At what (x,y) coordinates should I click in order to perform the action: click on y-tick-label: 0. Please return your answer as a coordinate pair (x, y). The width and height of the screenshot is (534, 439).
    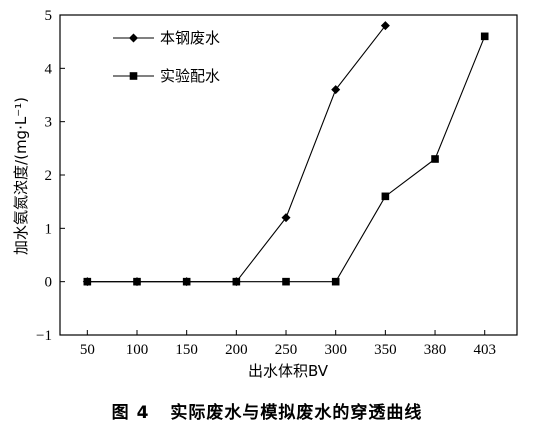
    Looking at the image, I should click on (49, 283).